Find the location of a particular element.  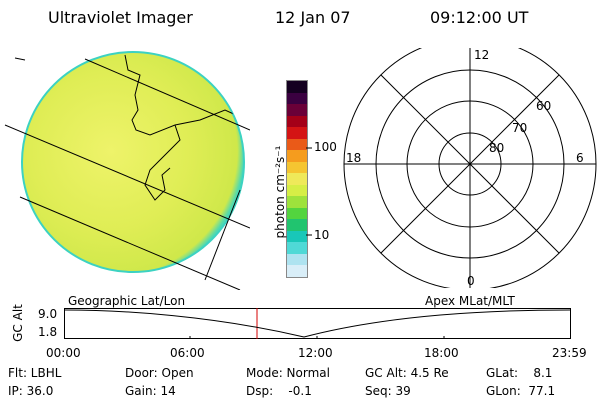

info-gcalt: GC Alt: 4.5 Re is located at coordinates (407, 373).